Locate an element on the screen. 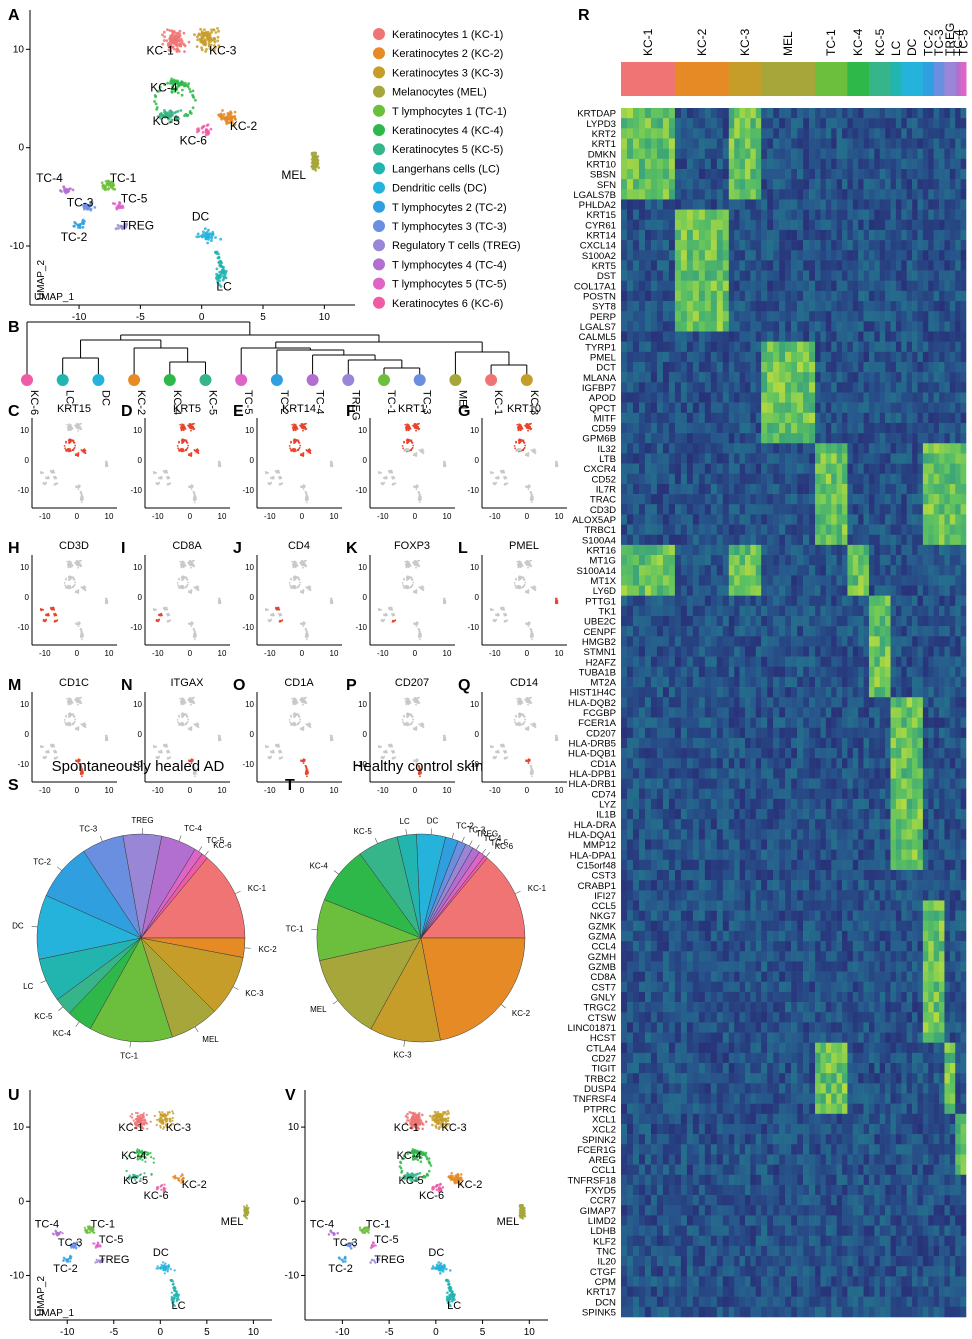 This screenshot has height=1339, width=972. feature-x-tick: -10 is located at coordinates (45, 516).